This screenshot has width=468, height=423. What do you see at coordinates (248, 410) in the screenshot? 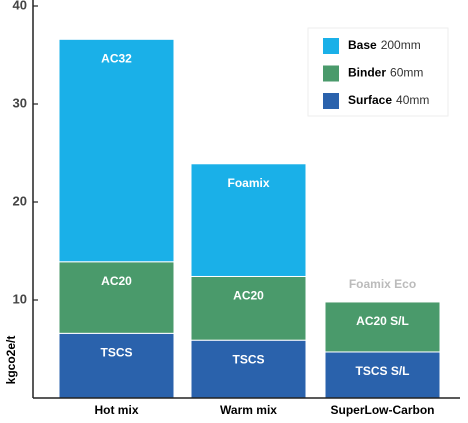
I see `x-tick-label: Warm mix` at bounding box center [248, 410].